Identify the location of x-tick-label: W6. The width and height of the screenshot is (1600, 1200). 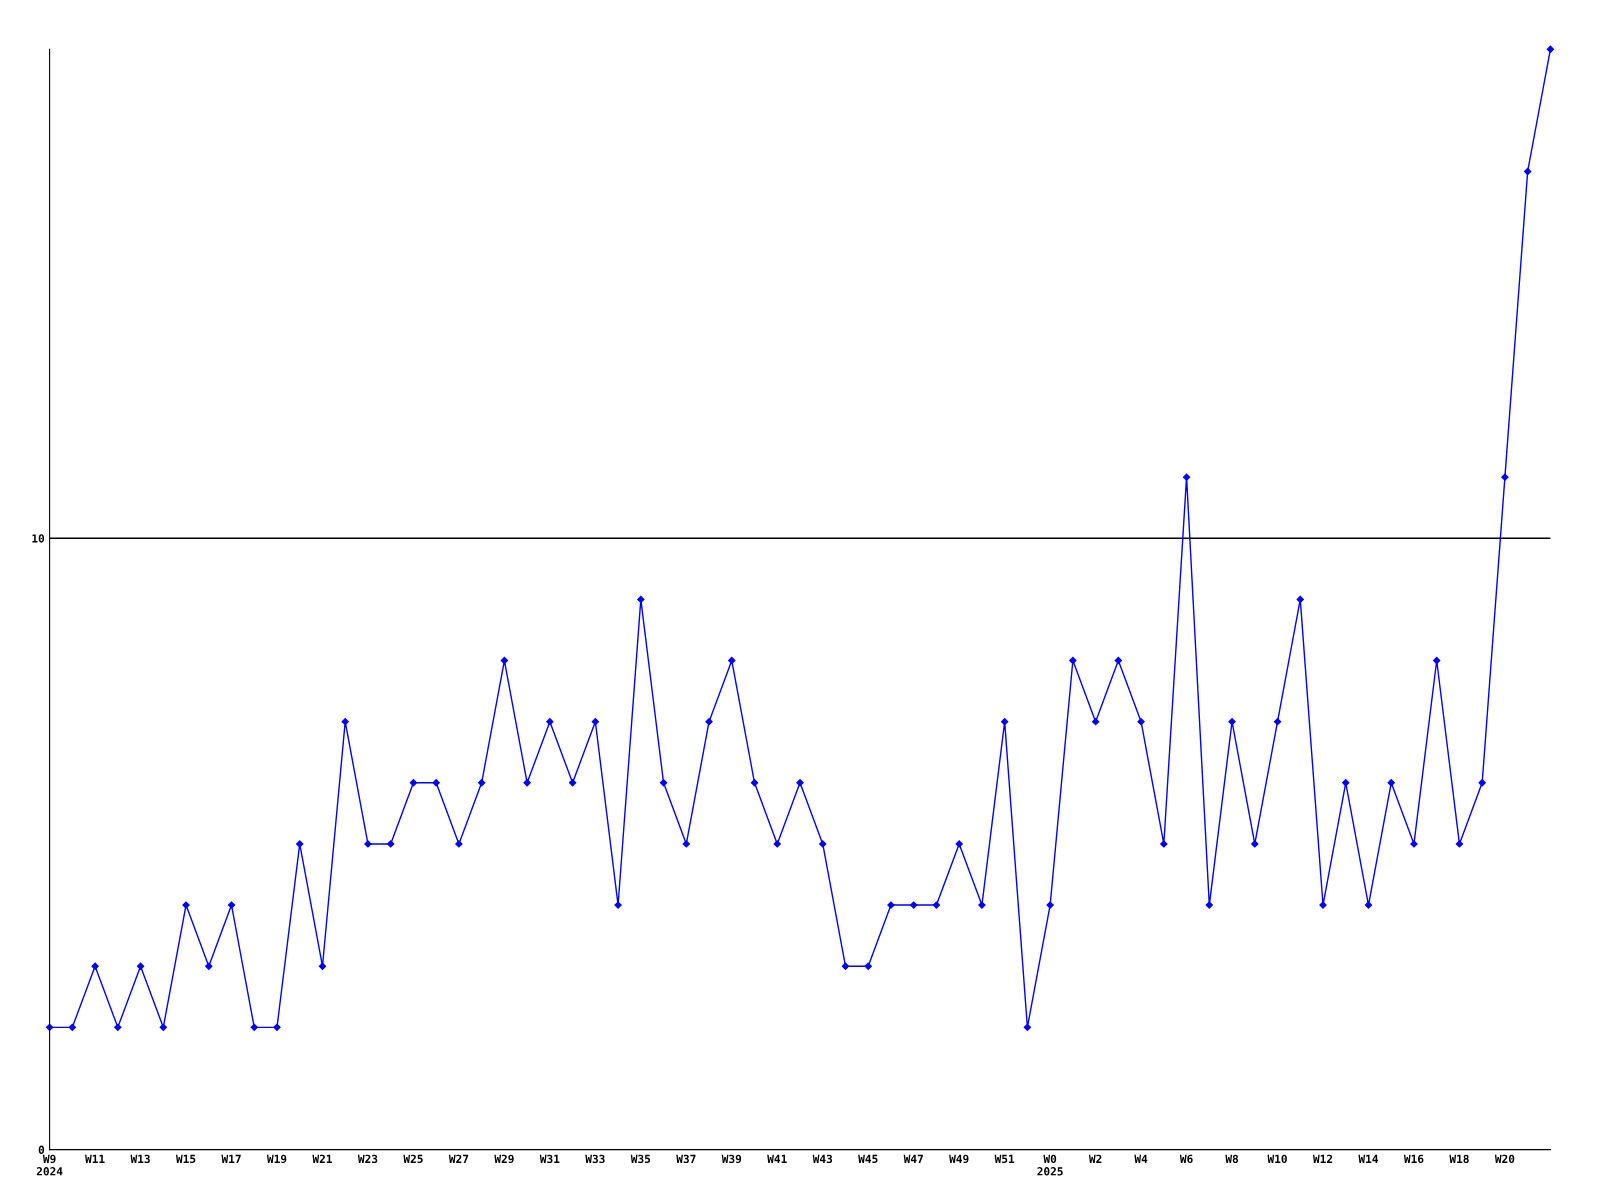
(1186, 1159).